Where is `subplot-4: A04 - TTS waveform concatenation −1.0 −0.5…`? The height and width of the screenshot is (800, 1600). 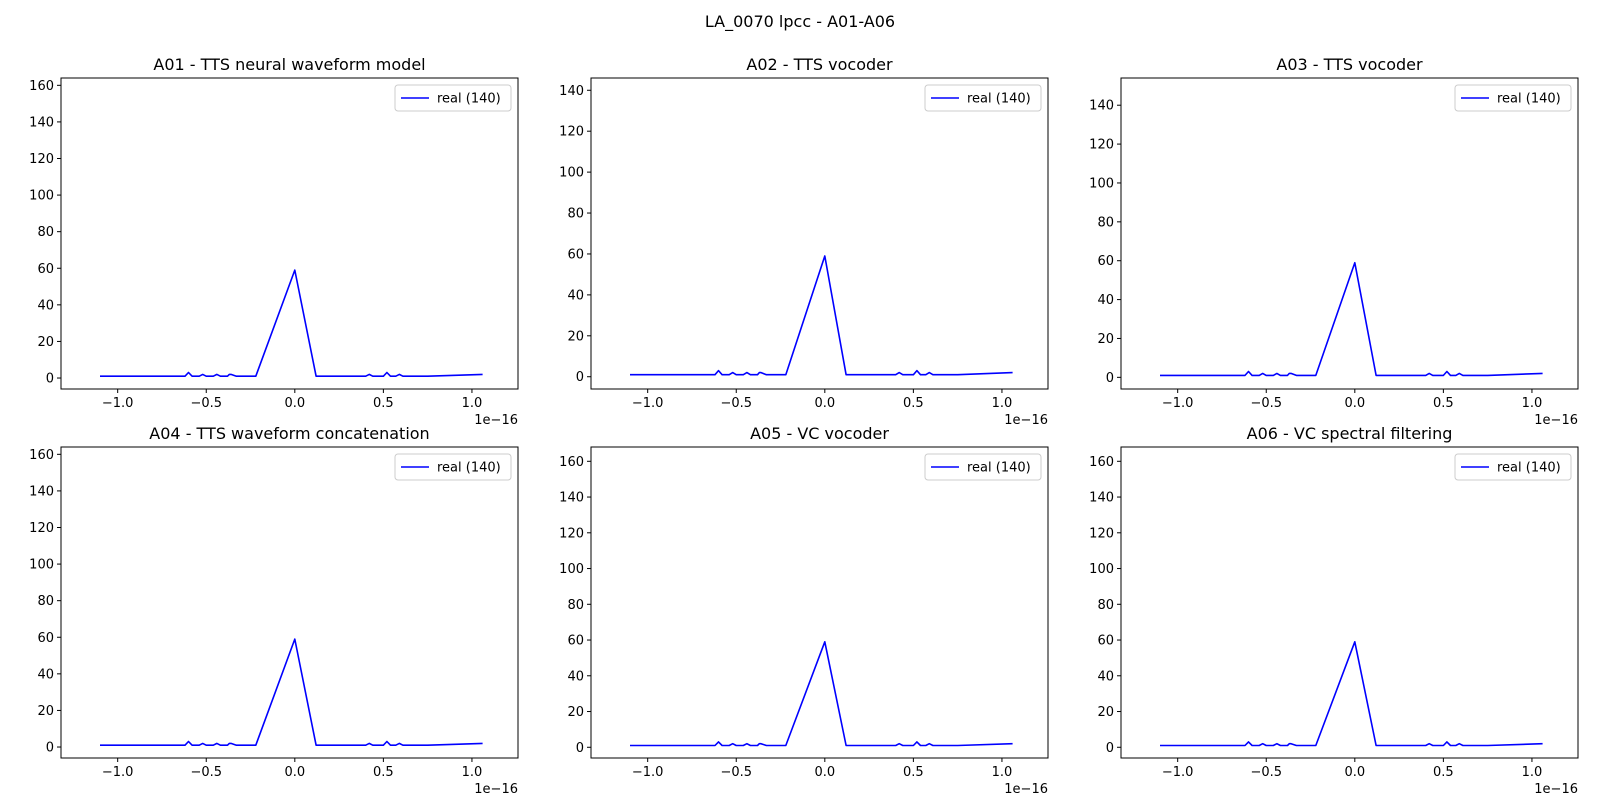 subplot-4: A04 - TTS waveform concatenation −1.0 −0.5… is located at coordinates (274, 610).